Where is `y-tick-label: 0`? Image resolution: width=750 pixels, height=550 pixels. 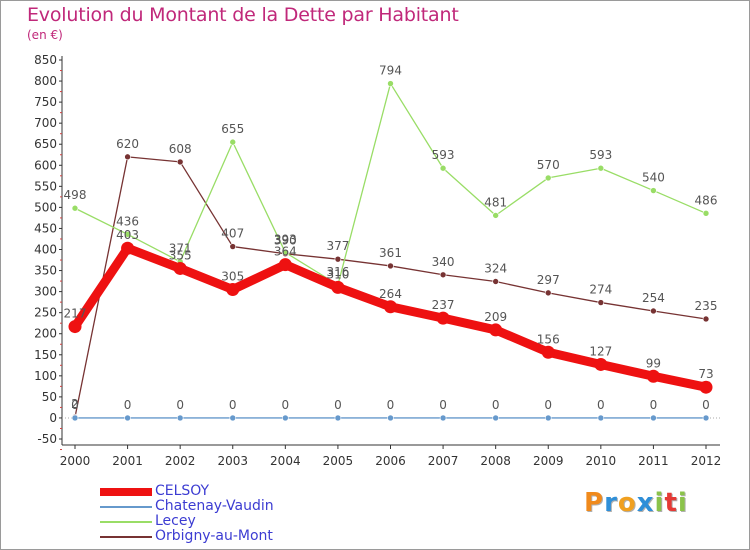 y-tick-label: 0 is located at coordinates (53, 418).